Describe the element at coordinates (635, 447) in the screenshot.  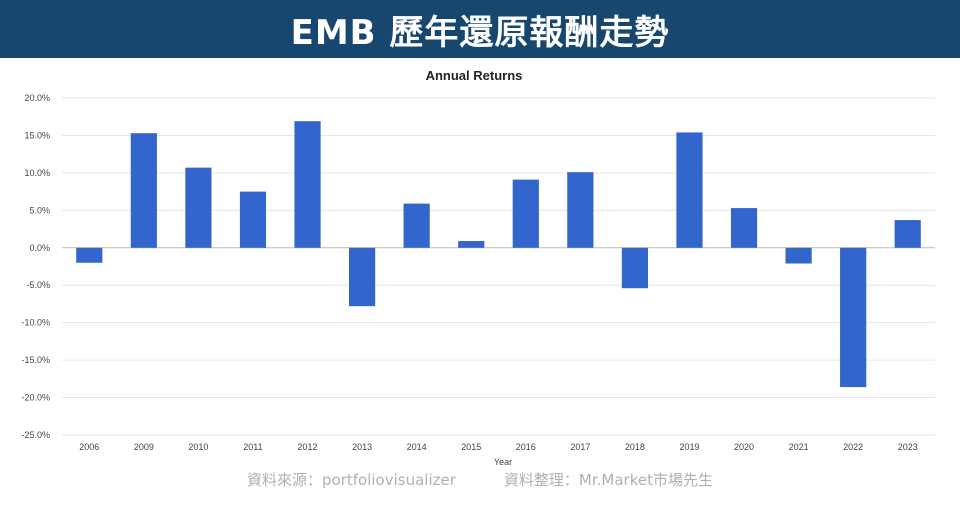
I see `x-tick-label: 2018` at that location.